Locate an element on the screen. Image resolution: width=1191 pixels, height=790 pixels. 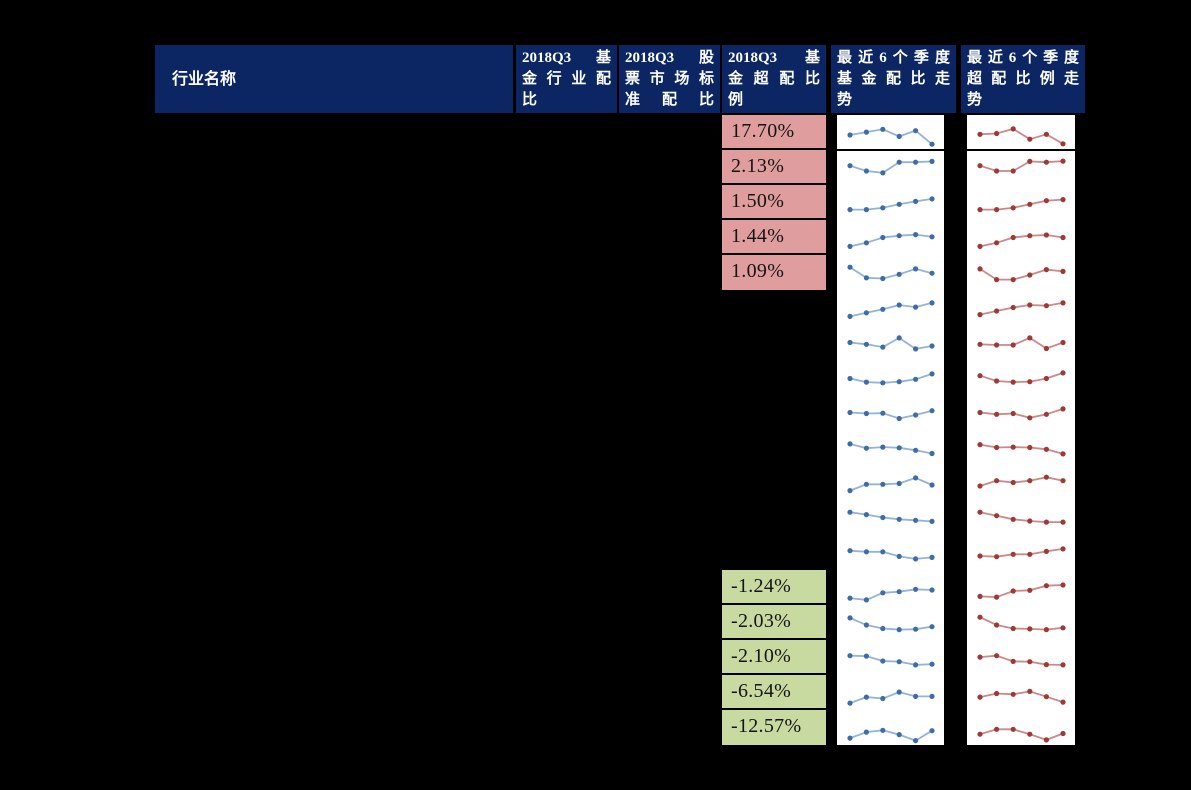
header-fund-allocation-trend: 最近6个季度 基金配比走 势 is located at coordinates (893, 79).